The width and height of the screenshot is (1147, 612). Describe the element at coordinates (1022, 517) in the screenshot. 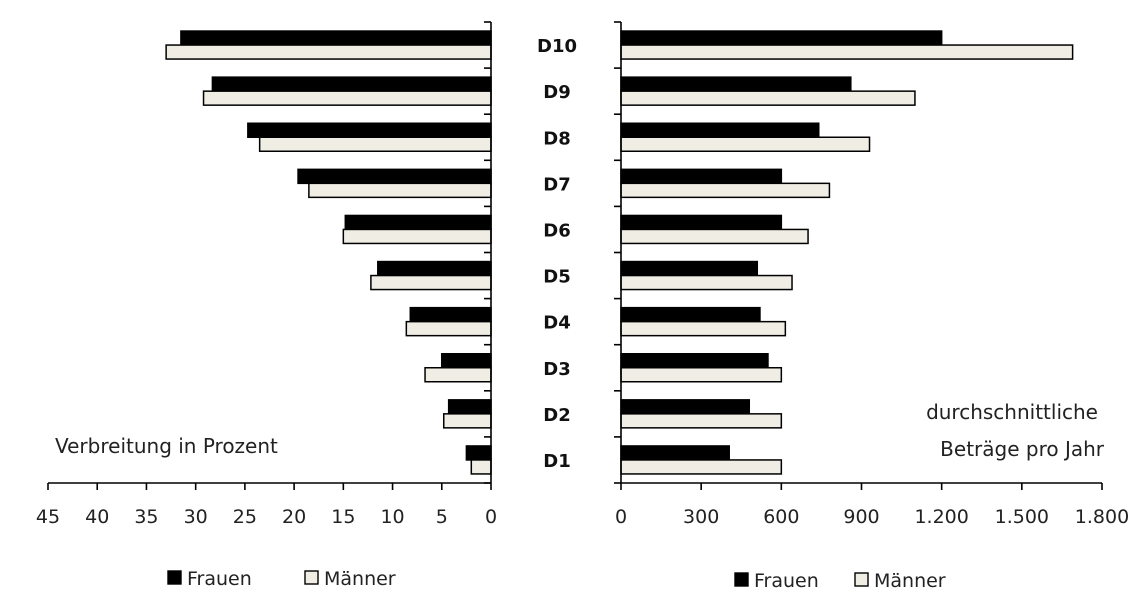

I see `right-tick-label: 1.500` at that location.